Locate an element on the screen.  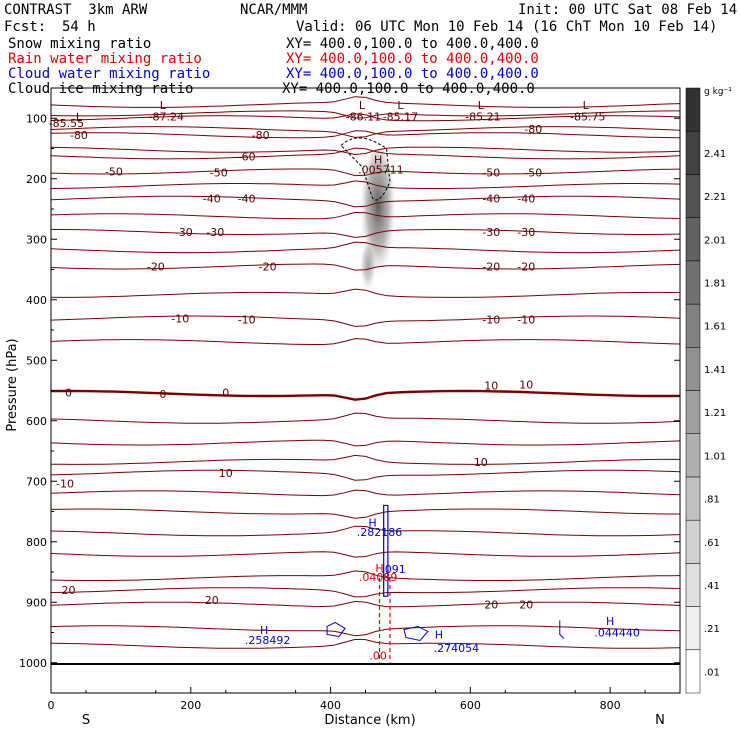
feature-label: .00 is located at coordinates (378, 655).